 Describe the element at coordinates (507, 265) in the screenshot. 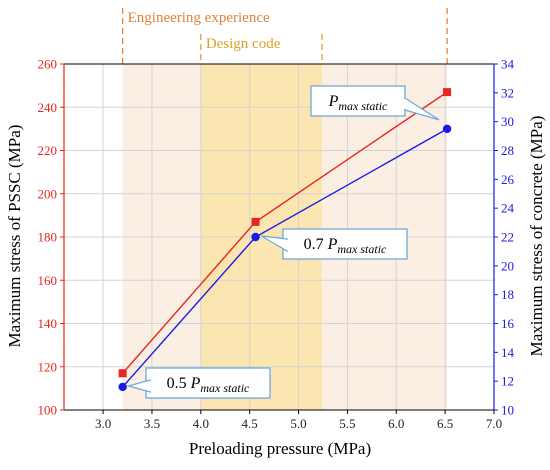

I see `y-right-tick-label-6: 20` at that location.